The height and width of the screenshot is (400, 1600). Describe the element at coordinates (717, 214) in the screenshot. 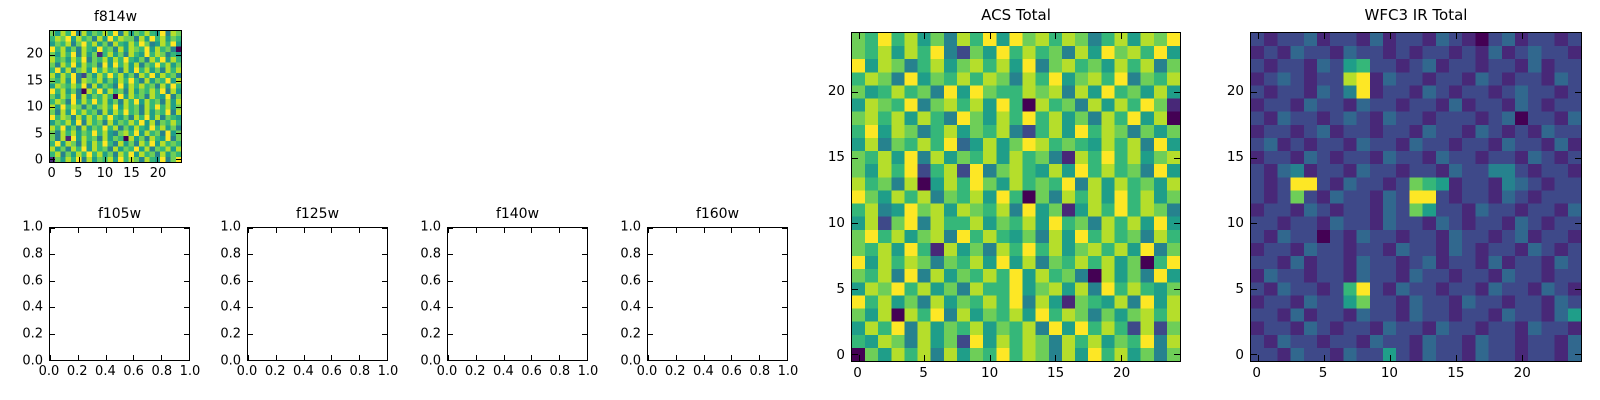

I see `subplot-title: f160w` at that location.